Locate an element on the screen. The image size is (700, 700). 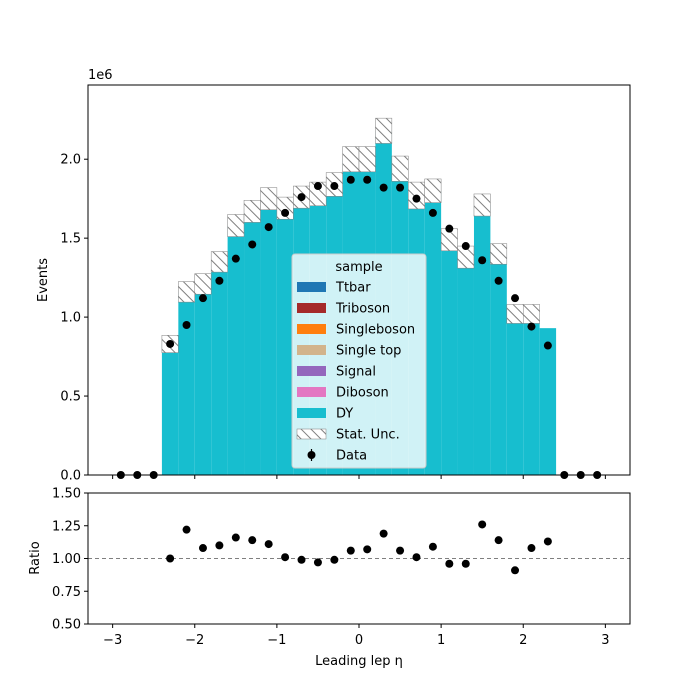
main-offset-text: 1e6 is located at coordinates (100, 75).